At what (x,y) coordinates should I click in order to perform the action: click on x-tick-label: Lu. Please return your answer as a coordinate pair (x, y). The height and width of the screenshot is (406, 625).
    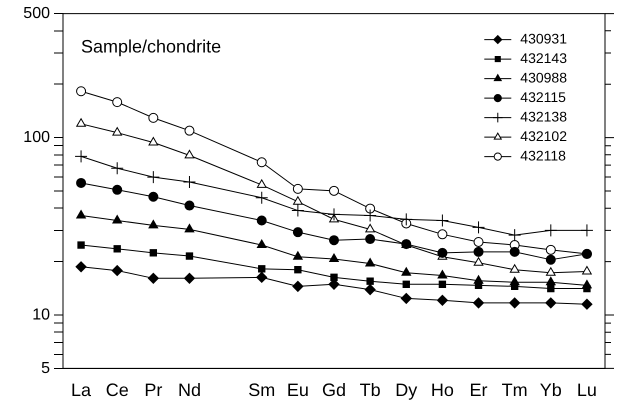
    Looking at the image, I should click on (586, 390).